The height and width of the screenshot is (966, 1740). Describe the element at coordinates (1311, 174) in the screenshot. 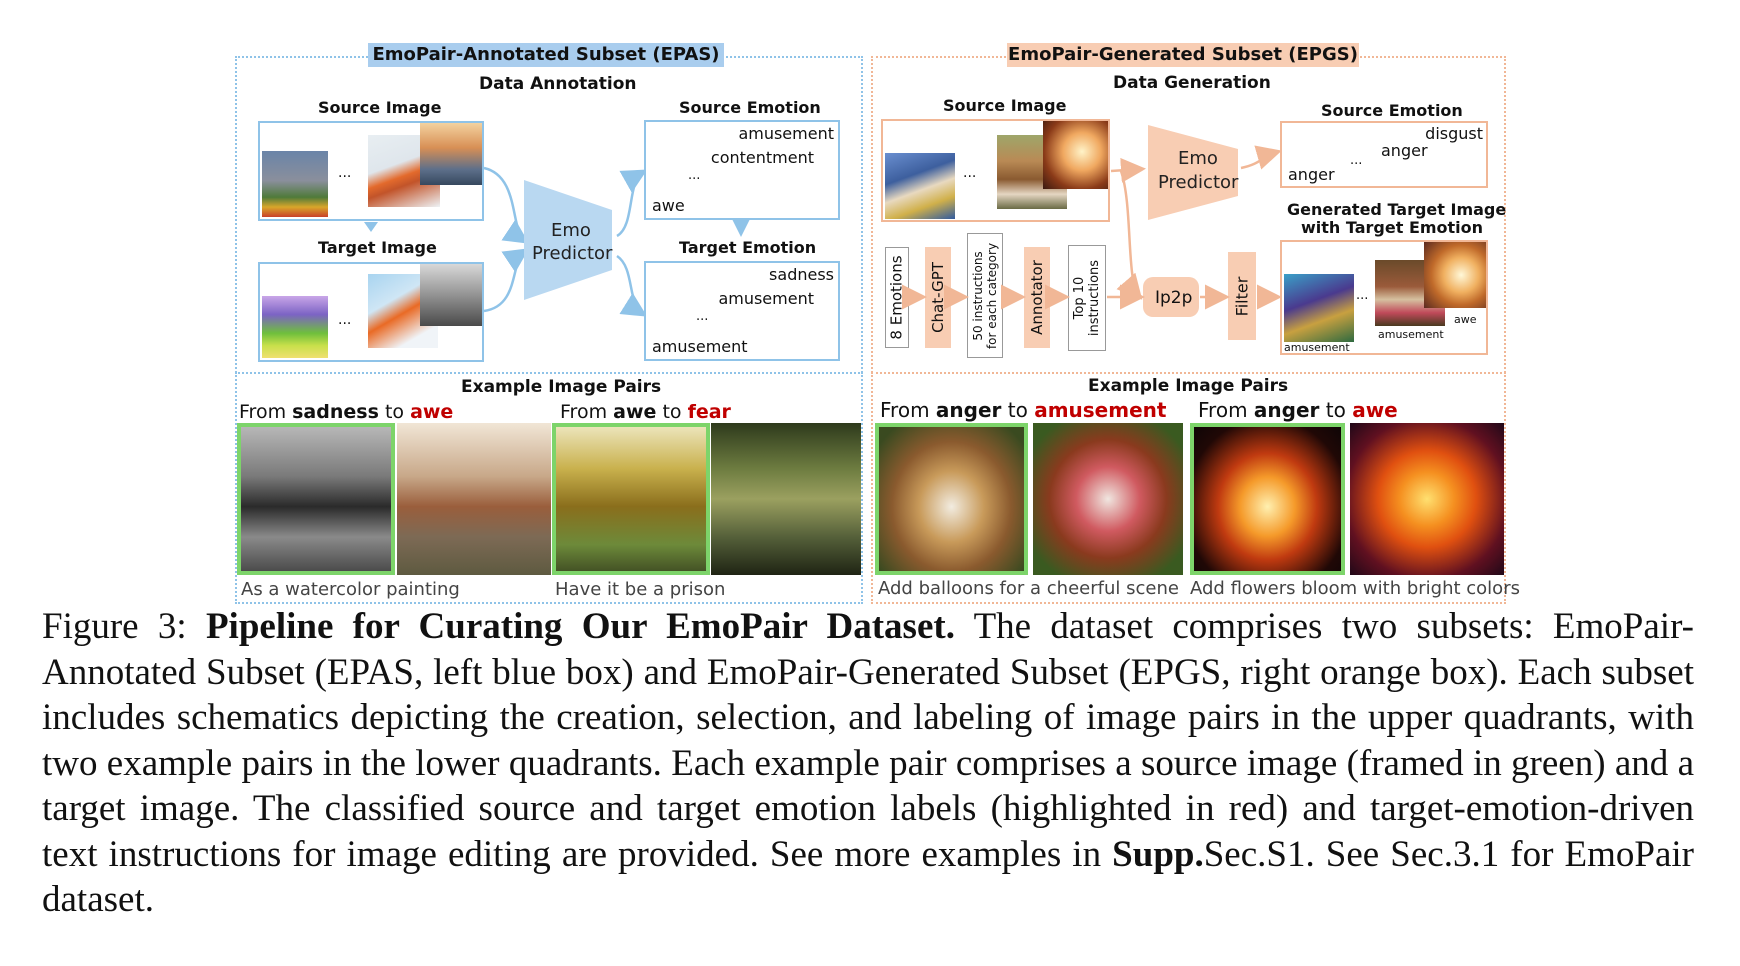

I see `epgs-source-emotion-3: anger` at that location.